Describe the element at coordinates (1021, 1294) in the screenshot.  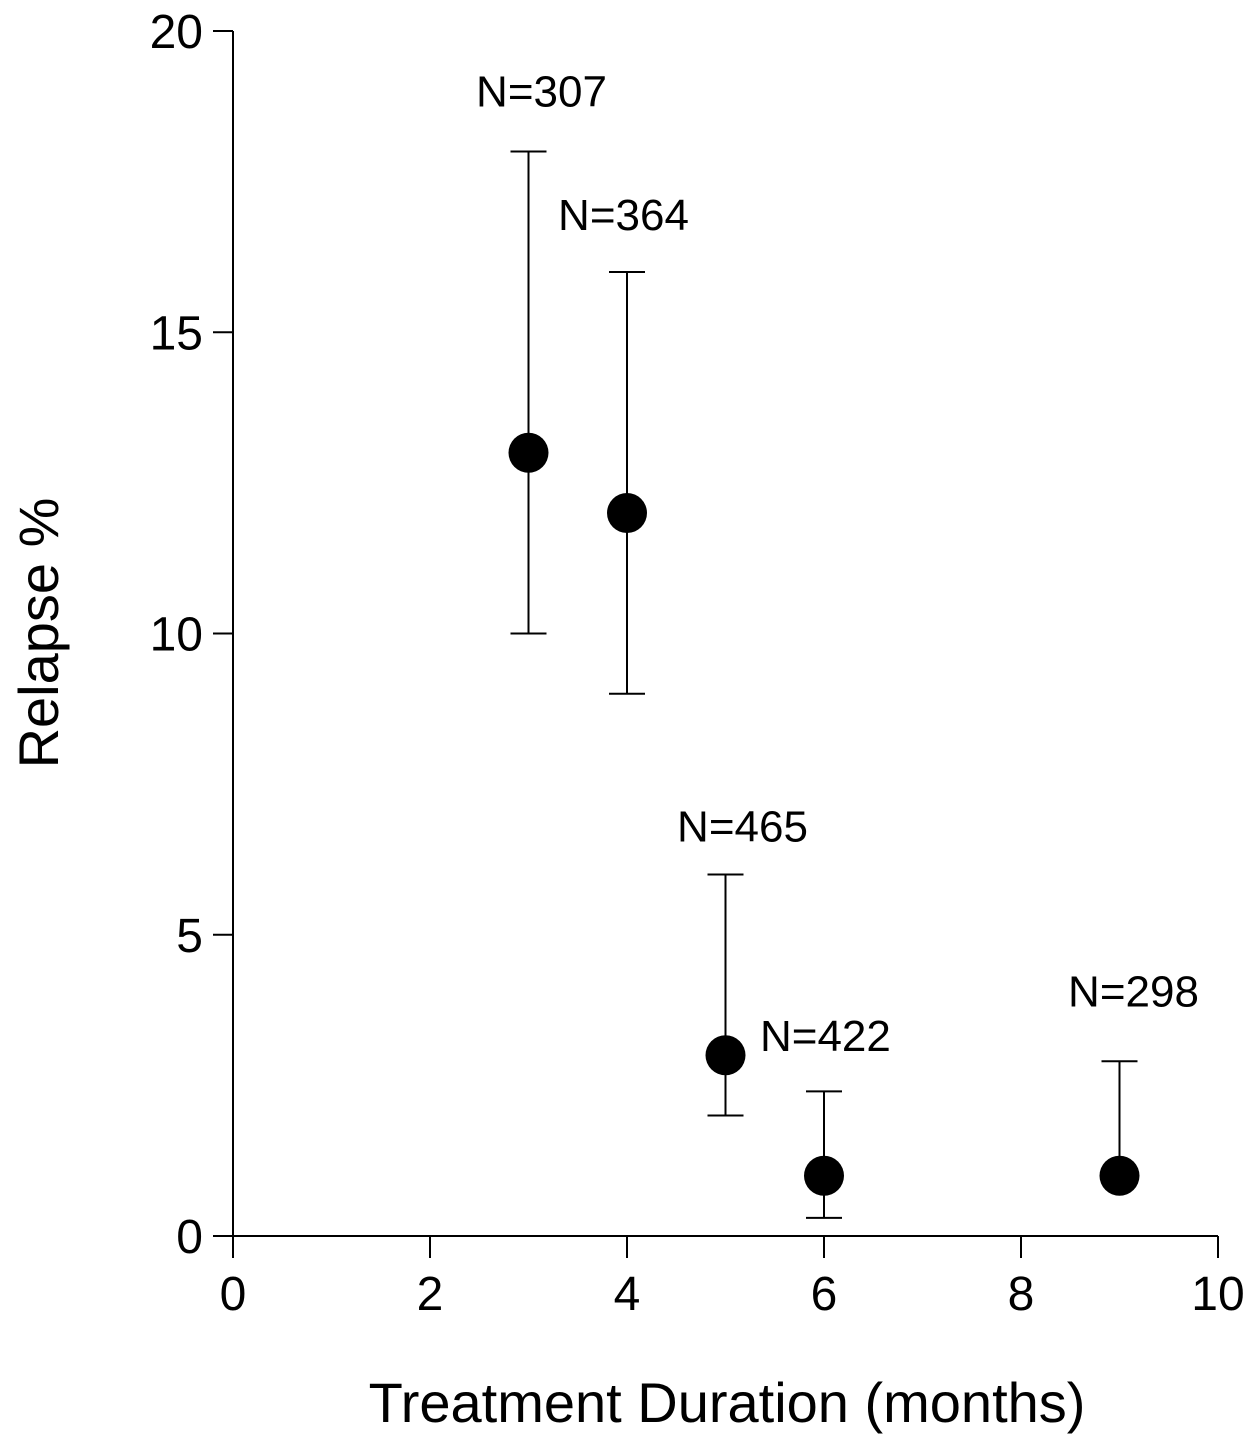
I see `x-tick-label: 8` at that location.